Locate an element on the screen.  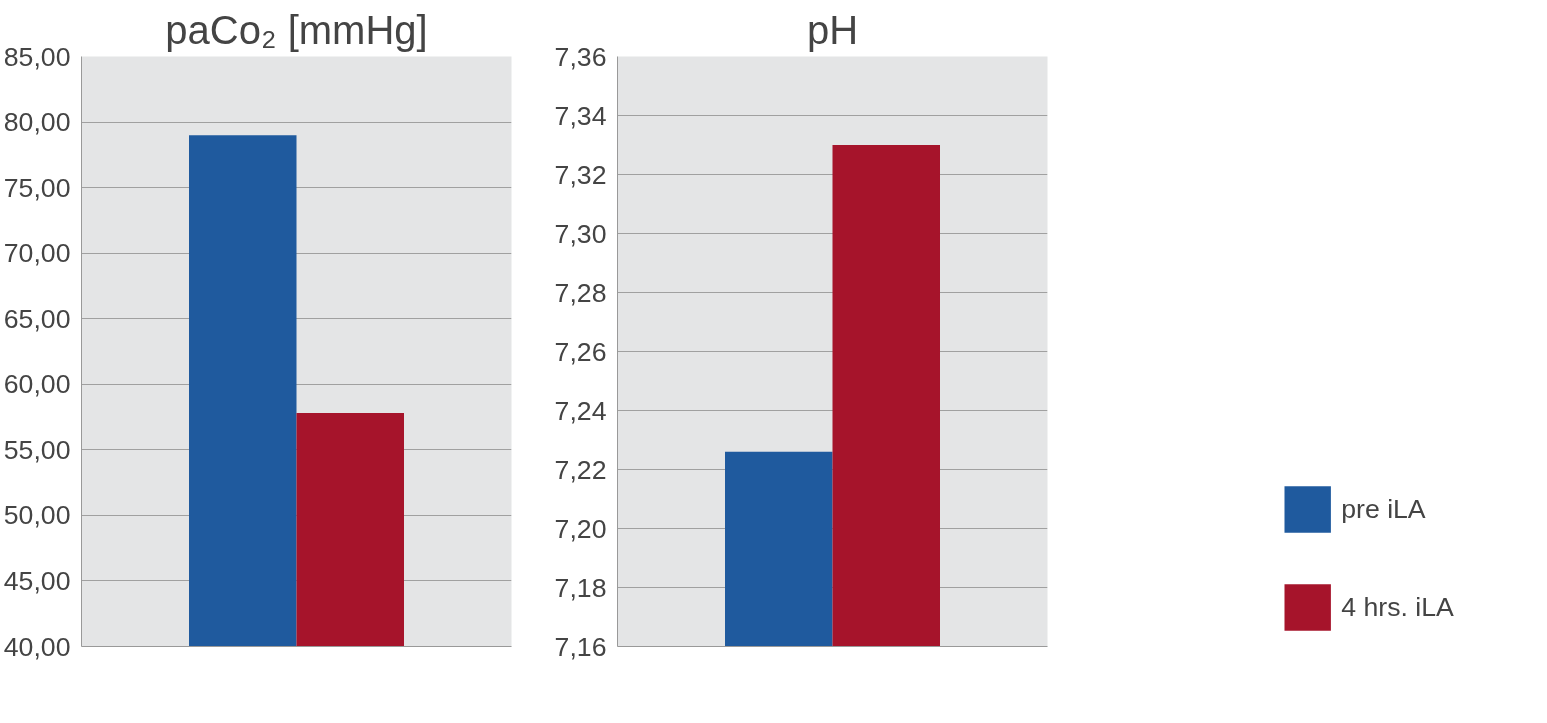
y-tick-label: 7,24 is located at coordinates (580, 410).